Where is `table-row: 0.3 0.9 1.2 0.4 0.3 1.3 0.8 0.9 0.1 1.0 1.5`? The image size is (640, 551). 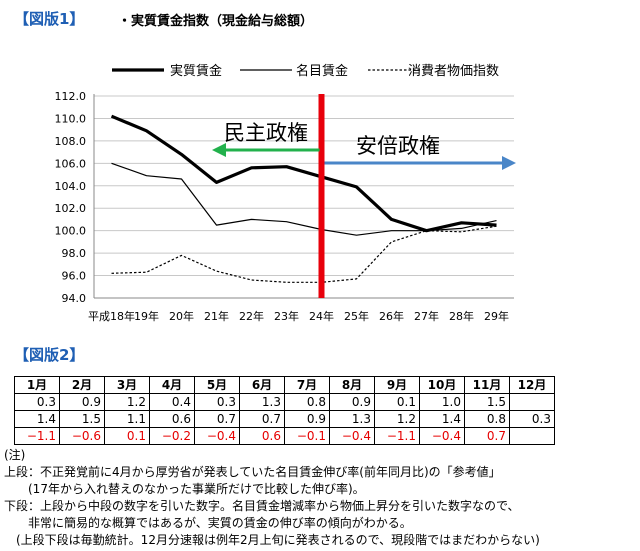 table-row: 0.3 0.9 1.2 0.4 0.3 1.3 0.8 0.9 0.1 1.0 1.5 is located at coordinates (284, 402).